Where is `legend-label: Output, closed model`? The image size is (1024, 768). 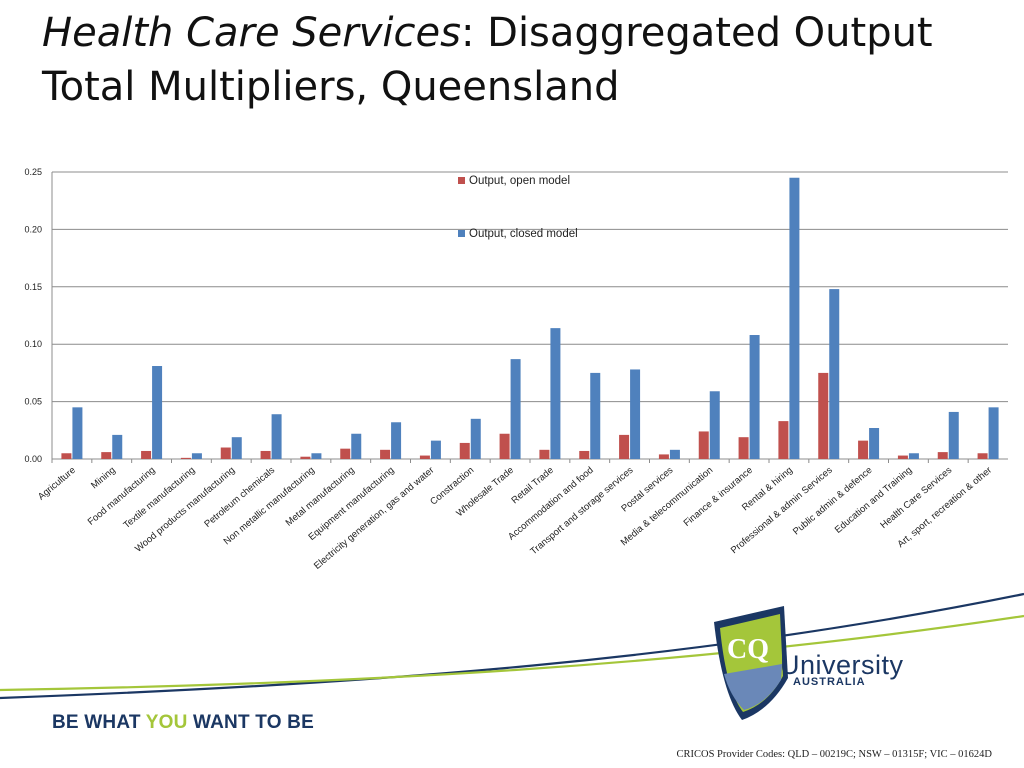 legend-label: Output, closed model is located at coordinates (523, 234).